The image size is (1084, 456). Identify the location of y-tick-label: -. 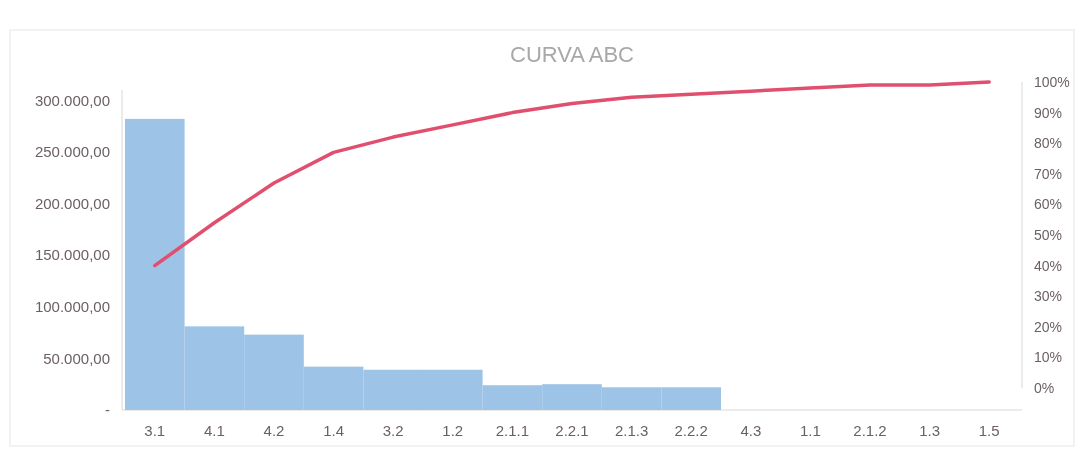
(107, 410).